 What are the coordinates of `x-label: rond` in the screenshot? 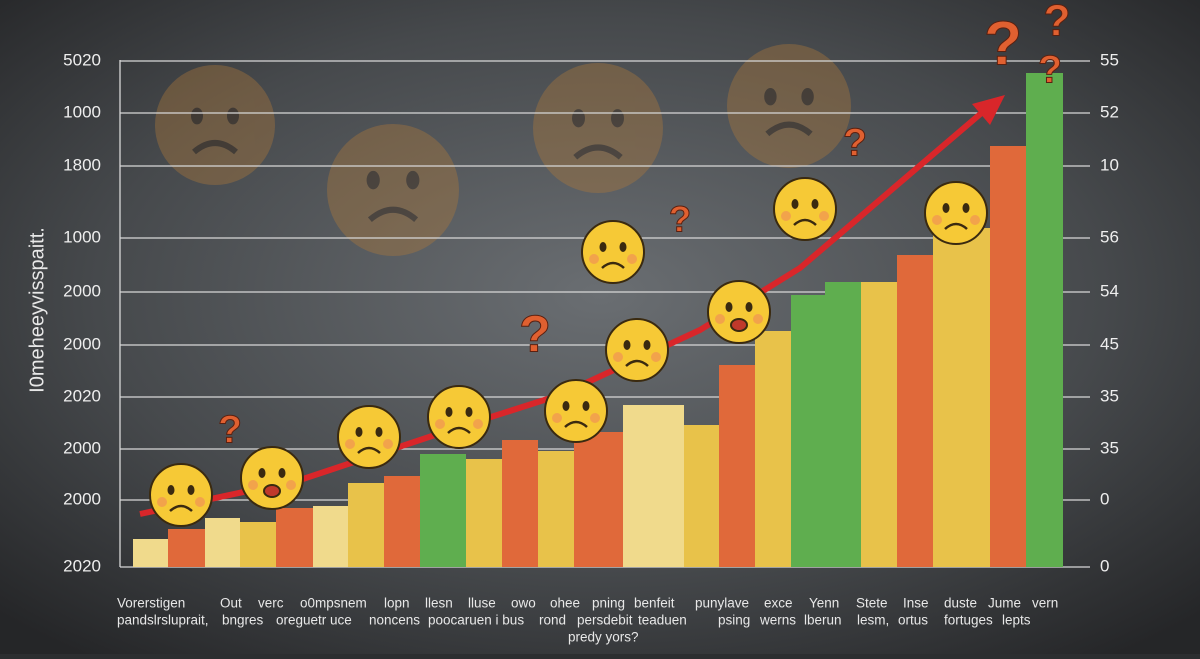 It's located at (552, 620).